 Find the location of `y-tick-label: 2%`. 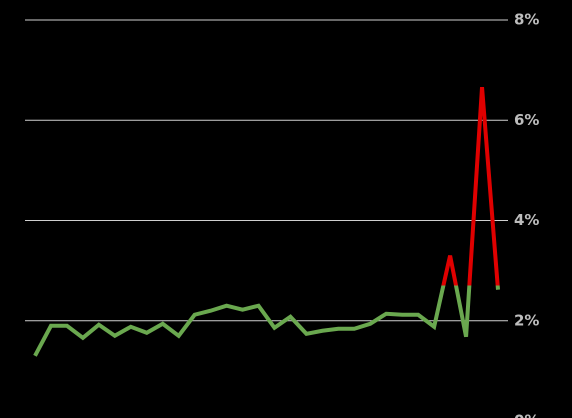

y-tick-label: 2% is located at coordinates (526, 320).